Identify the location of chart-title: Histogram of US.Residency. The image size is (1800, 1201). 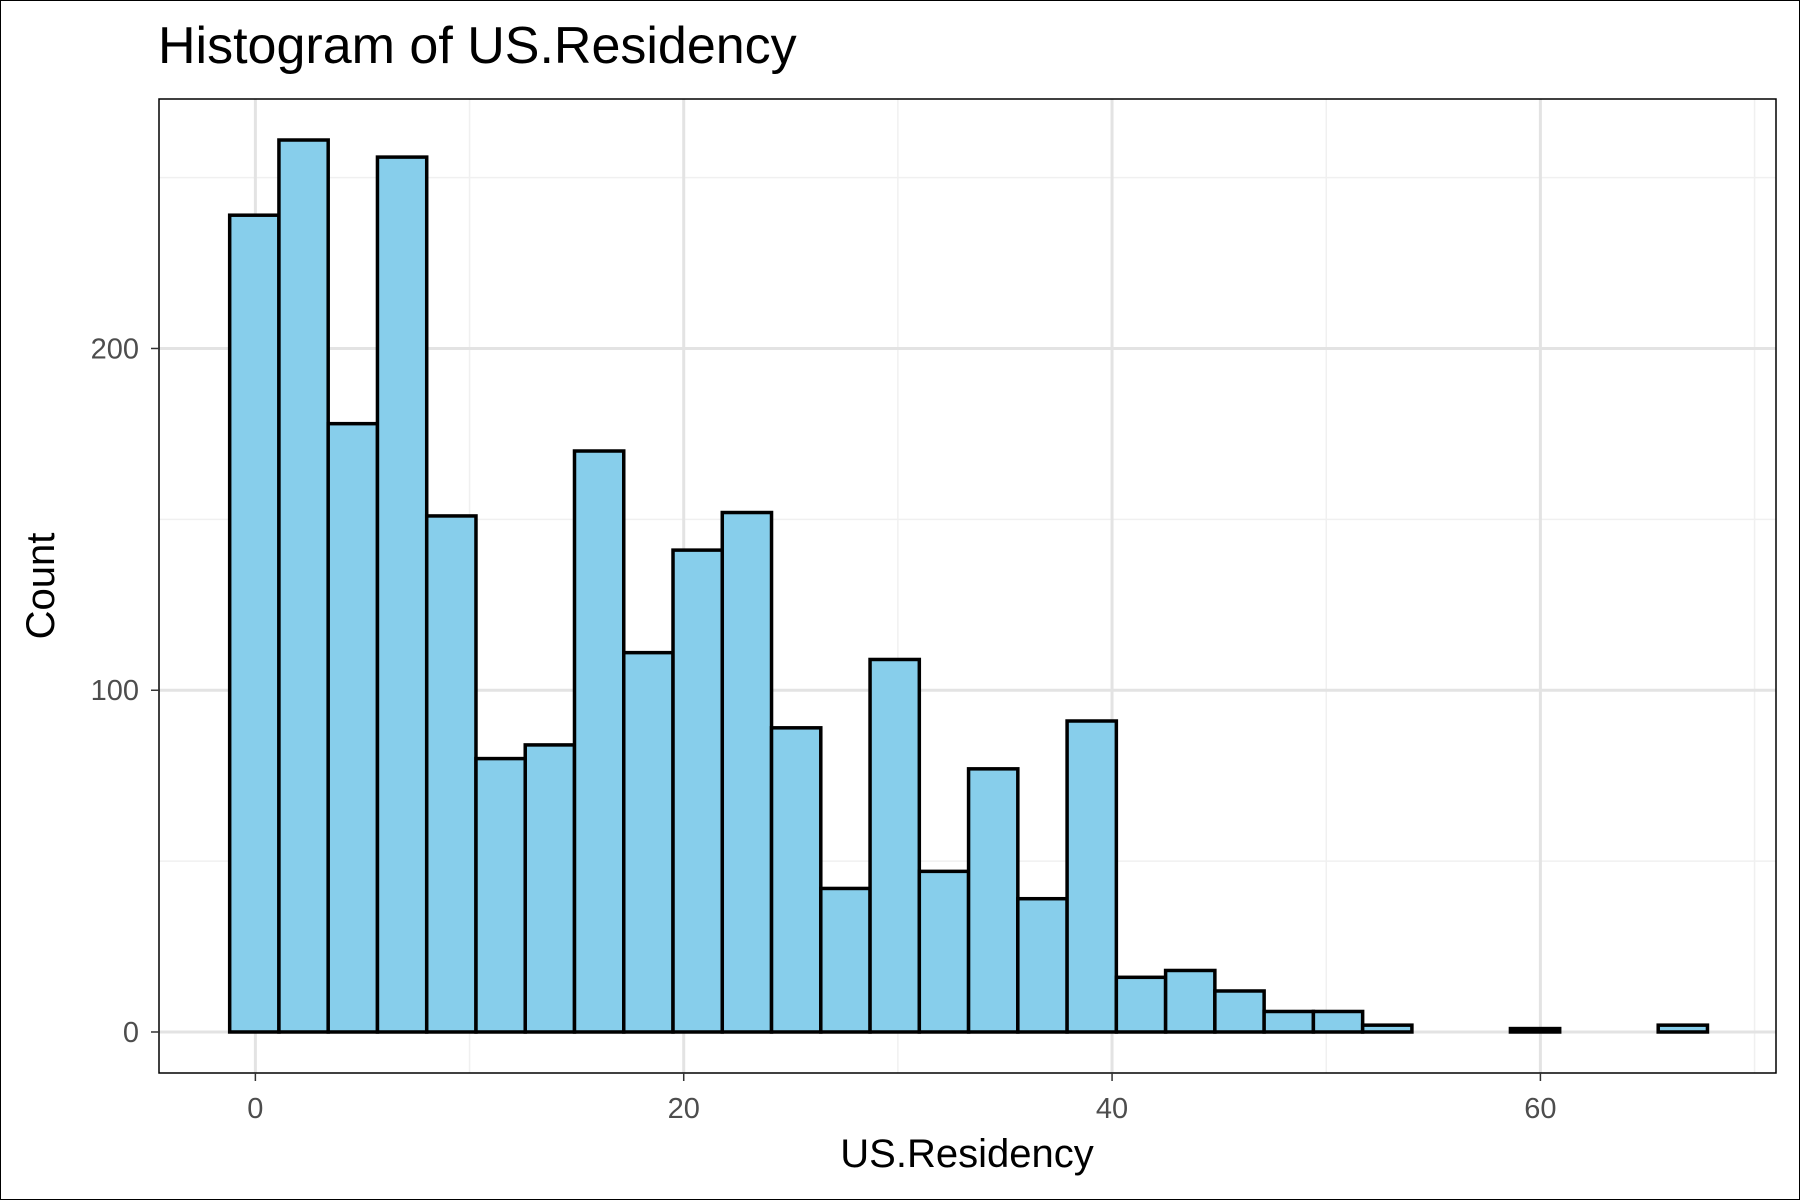
(477, 46).